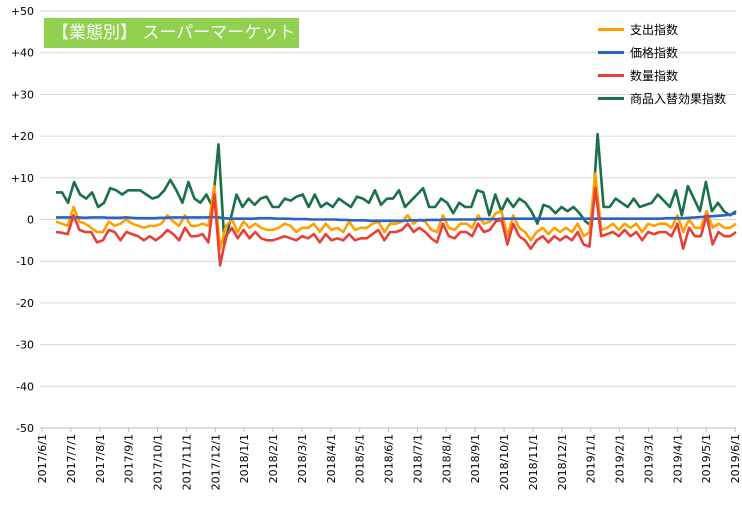 The width and height of the screenshot is (742, 509). I want to click on x-tick-label: 2018/9/1, so click(475, 458).